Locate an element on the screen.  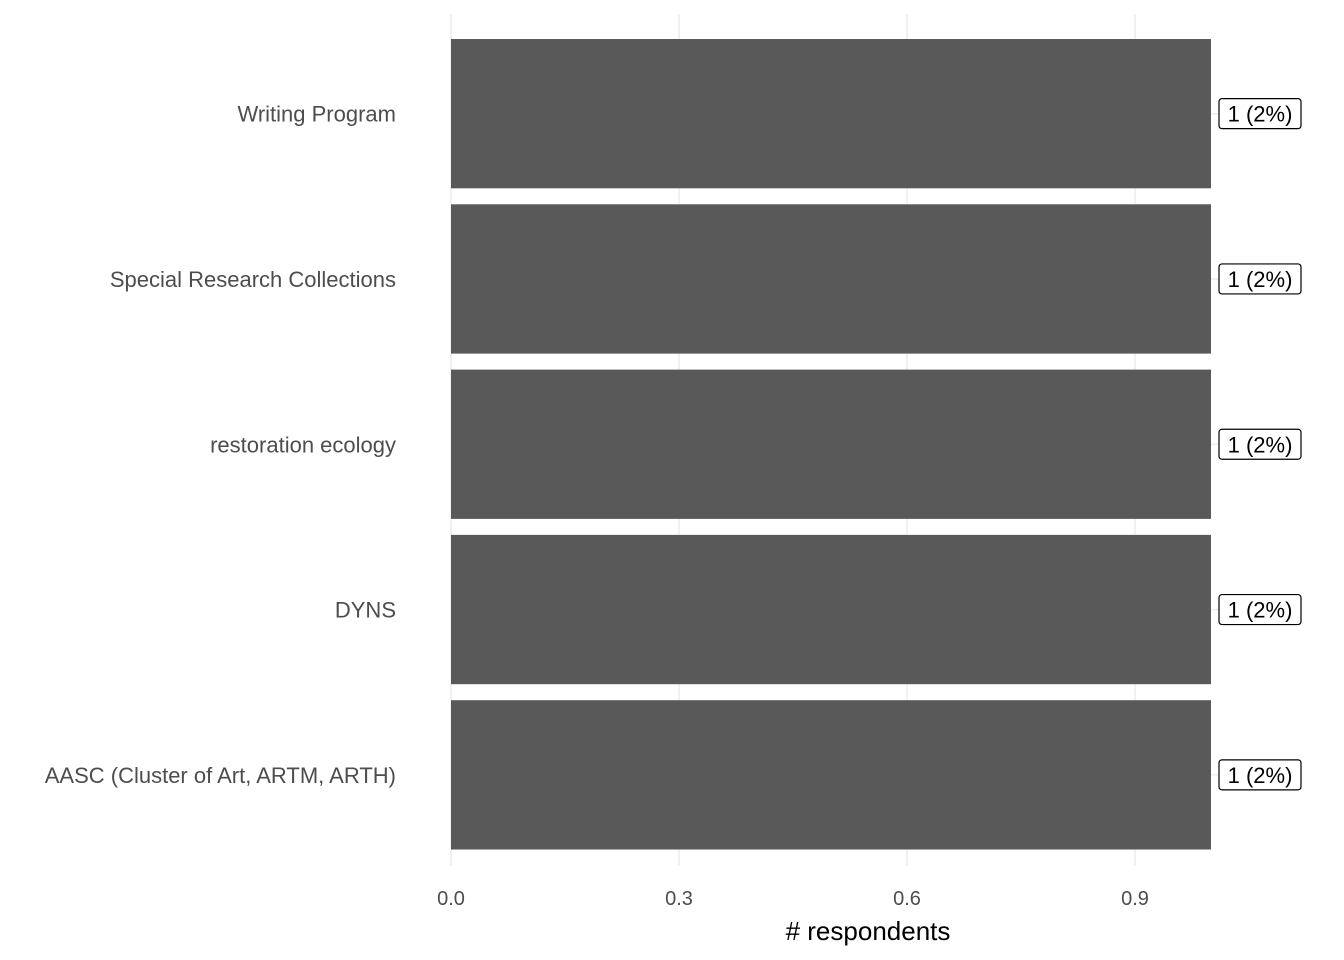
category-label: Writing Program is located at coordinates (316, 114).